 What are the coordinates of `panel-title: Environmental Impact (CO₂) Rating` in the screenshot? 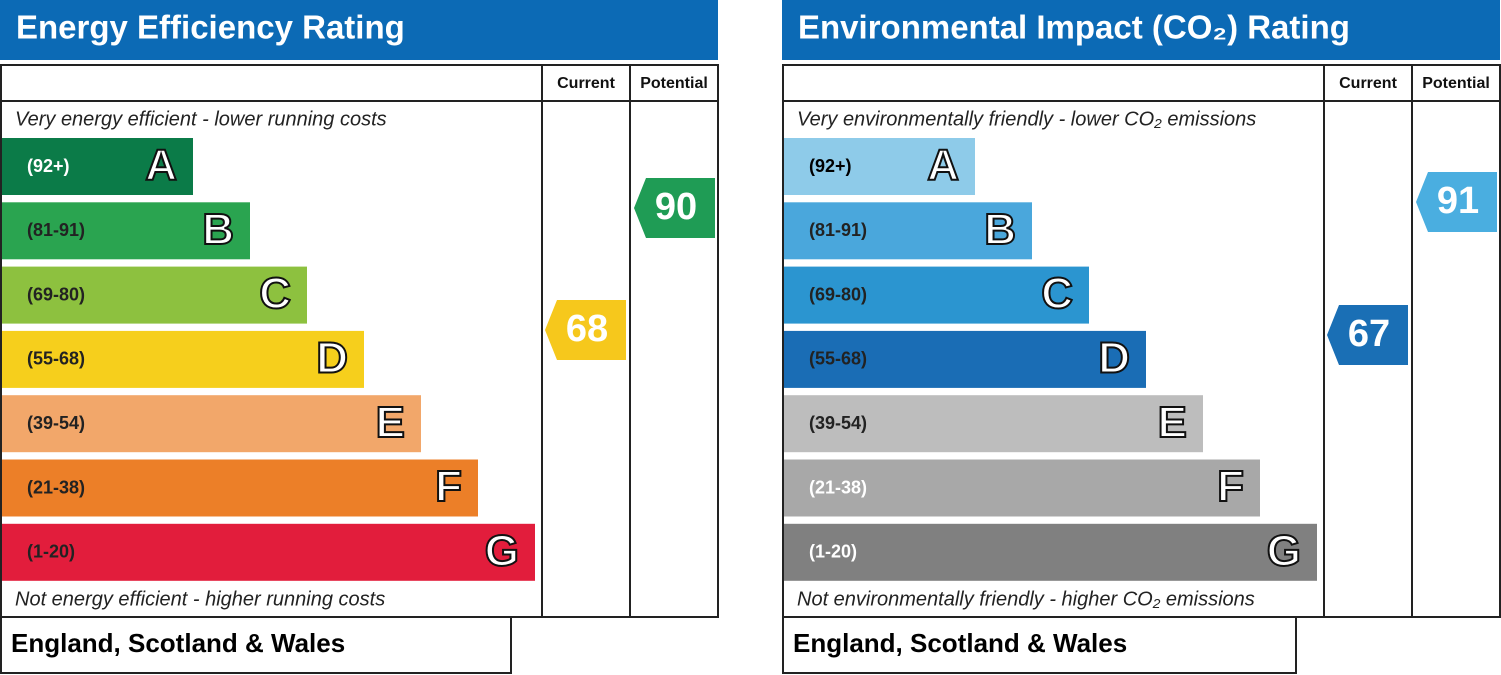 It's located at (1074, 27).